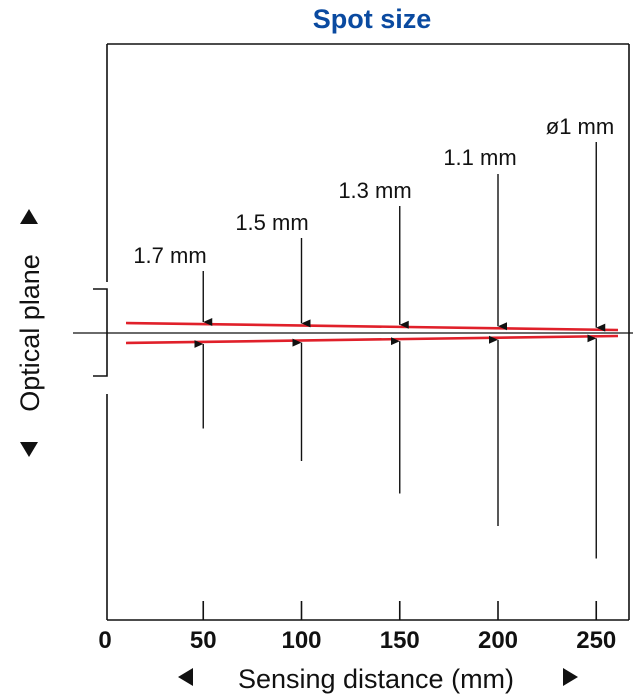 The height and width of the screenshot is (697, 640). I want to click on spot-size-label: 1.7 mm, so click(169, 255).